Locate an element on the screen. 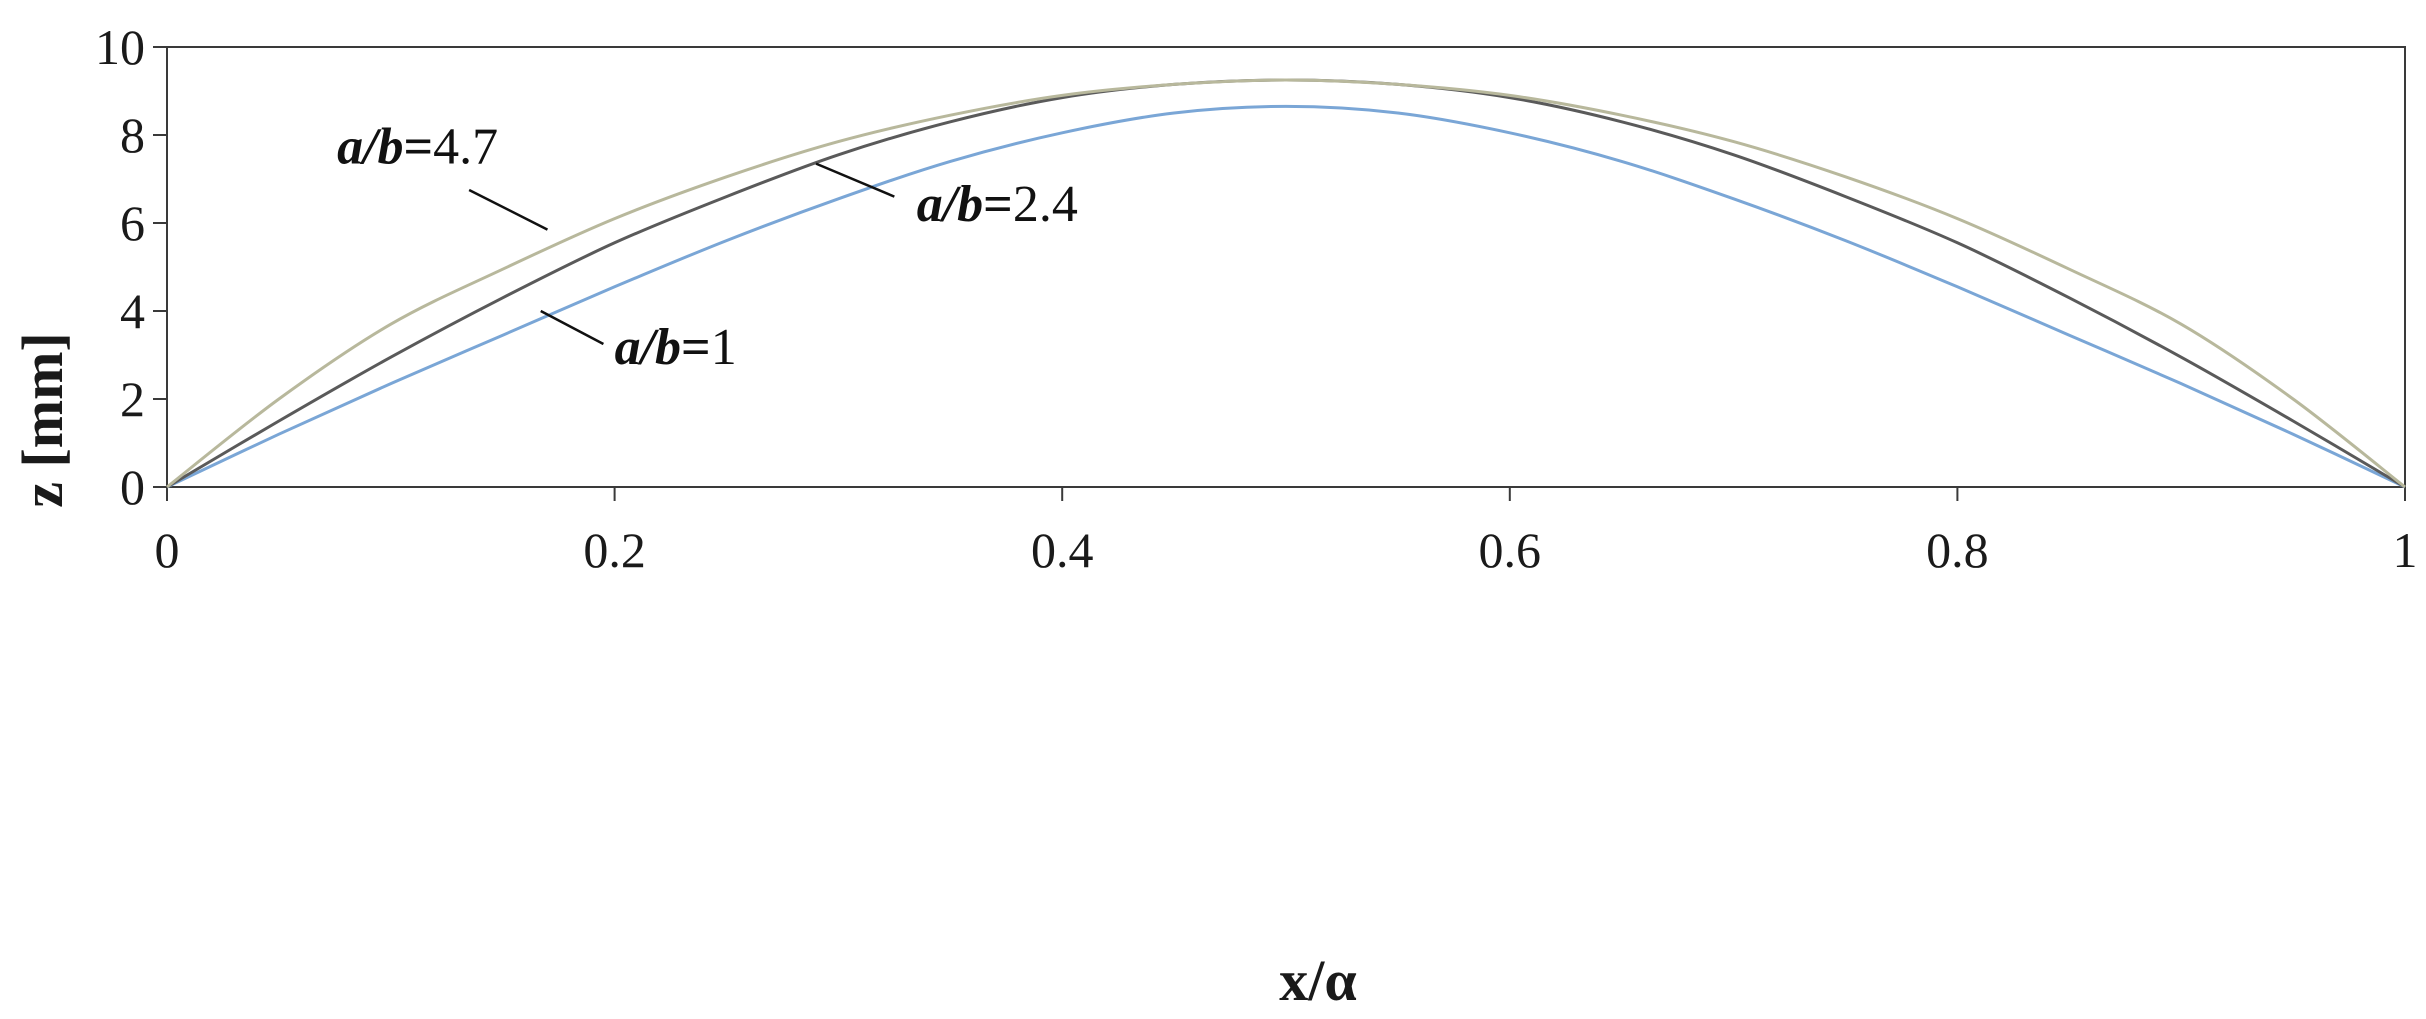 Image resolution: width=2426 pixels, height=1019 pixels. annotation-label: a/b=4.7 is located at coordinates (417, 147).